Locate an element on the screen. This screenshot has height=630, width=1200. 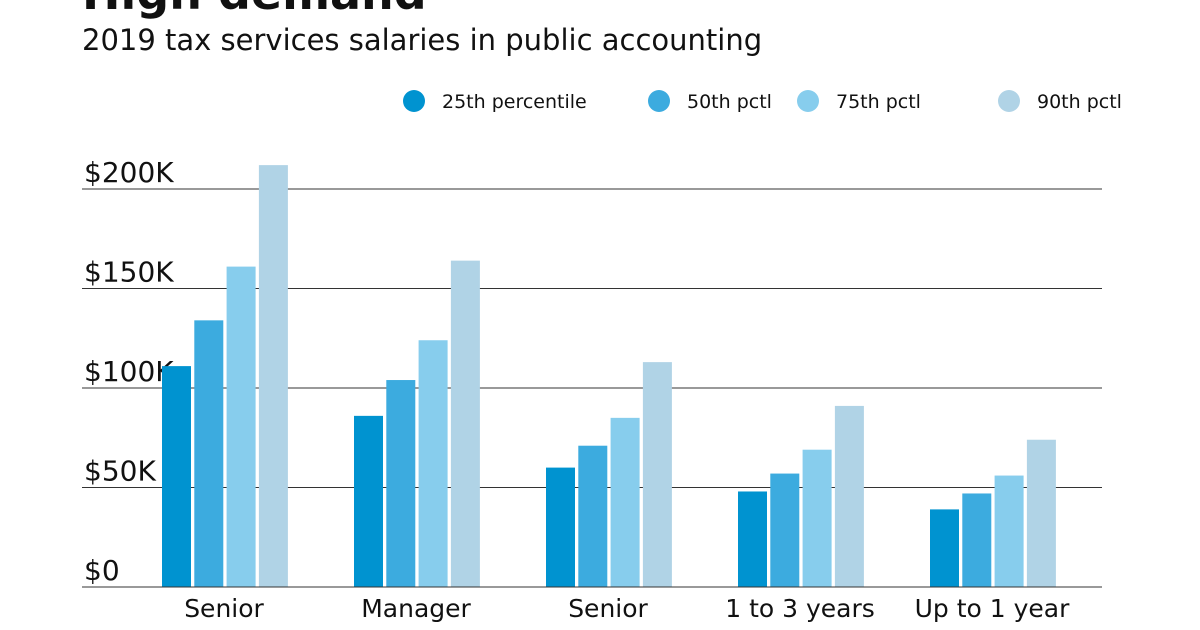
x-category-label: Up to 1 year is located at coordinates (993, 608).